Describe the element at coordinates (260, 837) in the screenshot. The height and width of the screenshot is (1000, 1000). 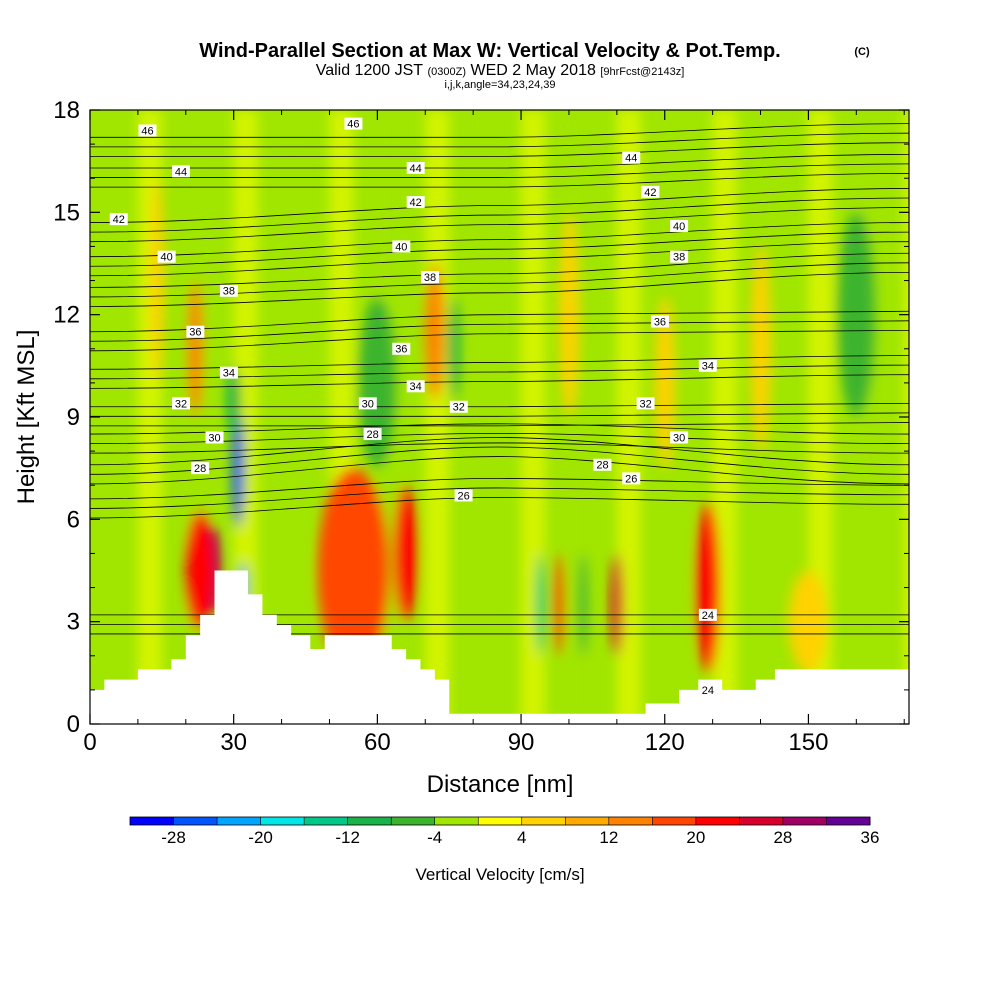
I see `colorbar-label: -20` at that location.